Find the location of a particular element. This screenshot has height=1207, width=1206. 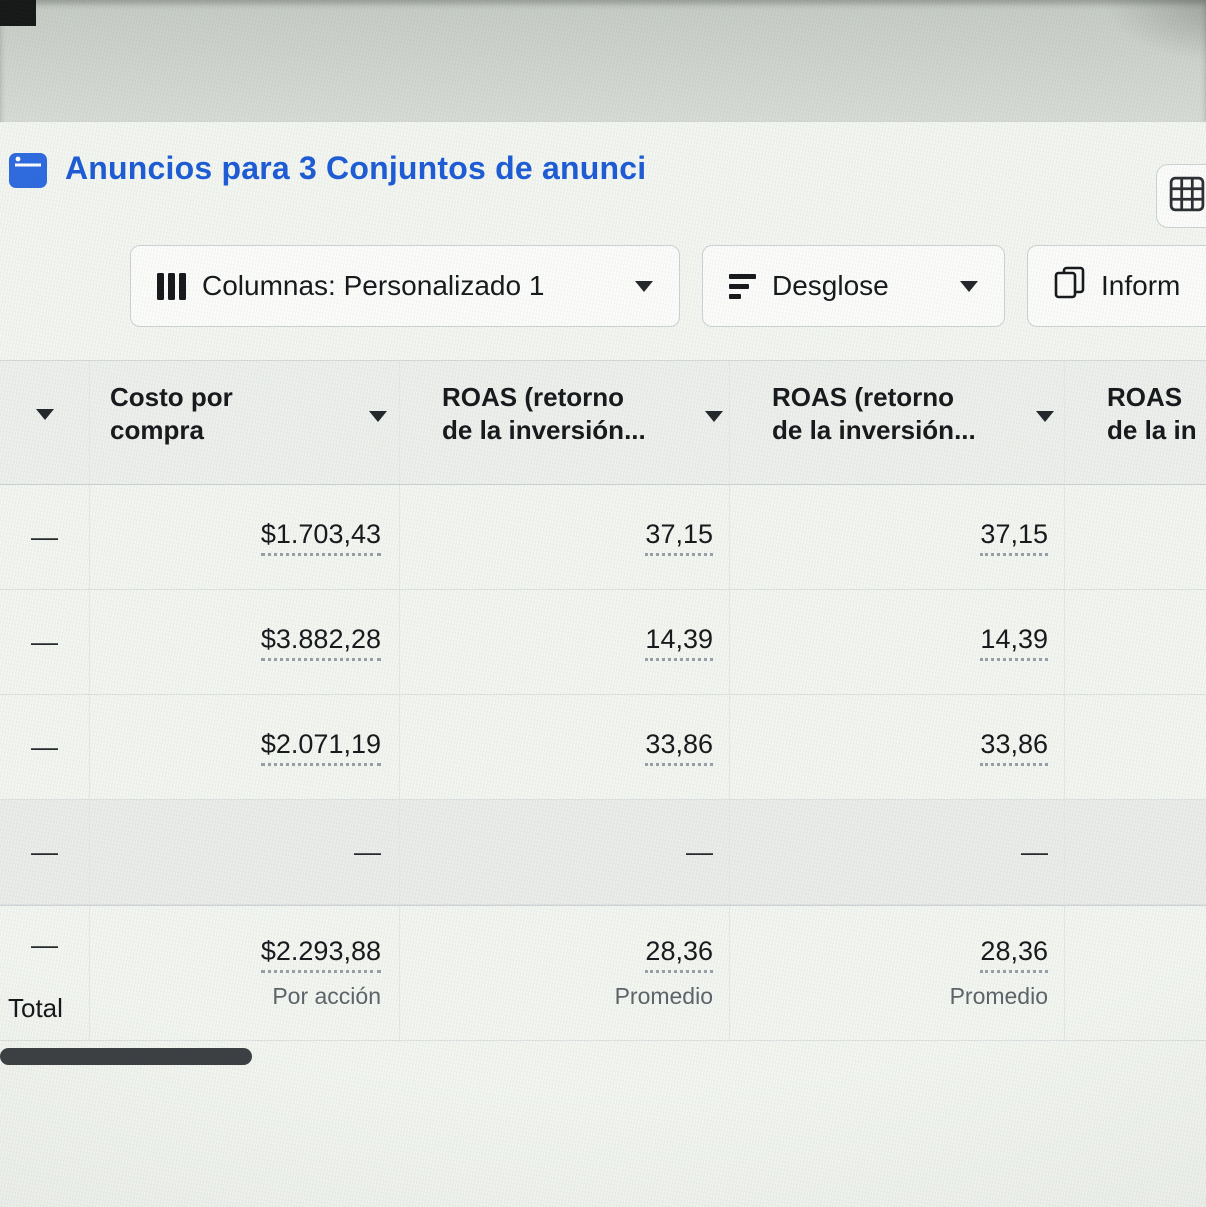

breakdown-button: Desglose is located at coordinates (853, 286).